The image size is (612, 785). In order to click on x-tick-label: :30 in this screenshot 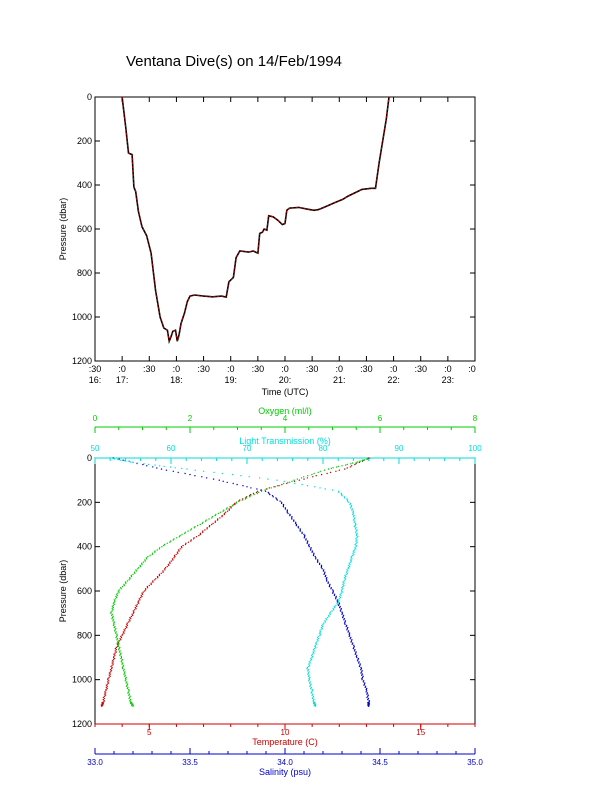, I will do `click(420, 369)`.